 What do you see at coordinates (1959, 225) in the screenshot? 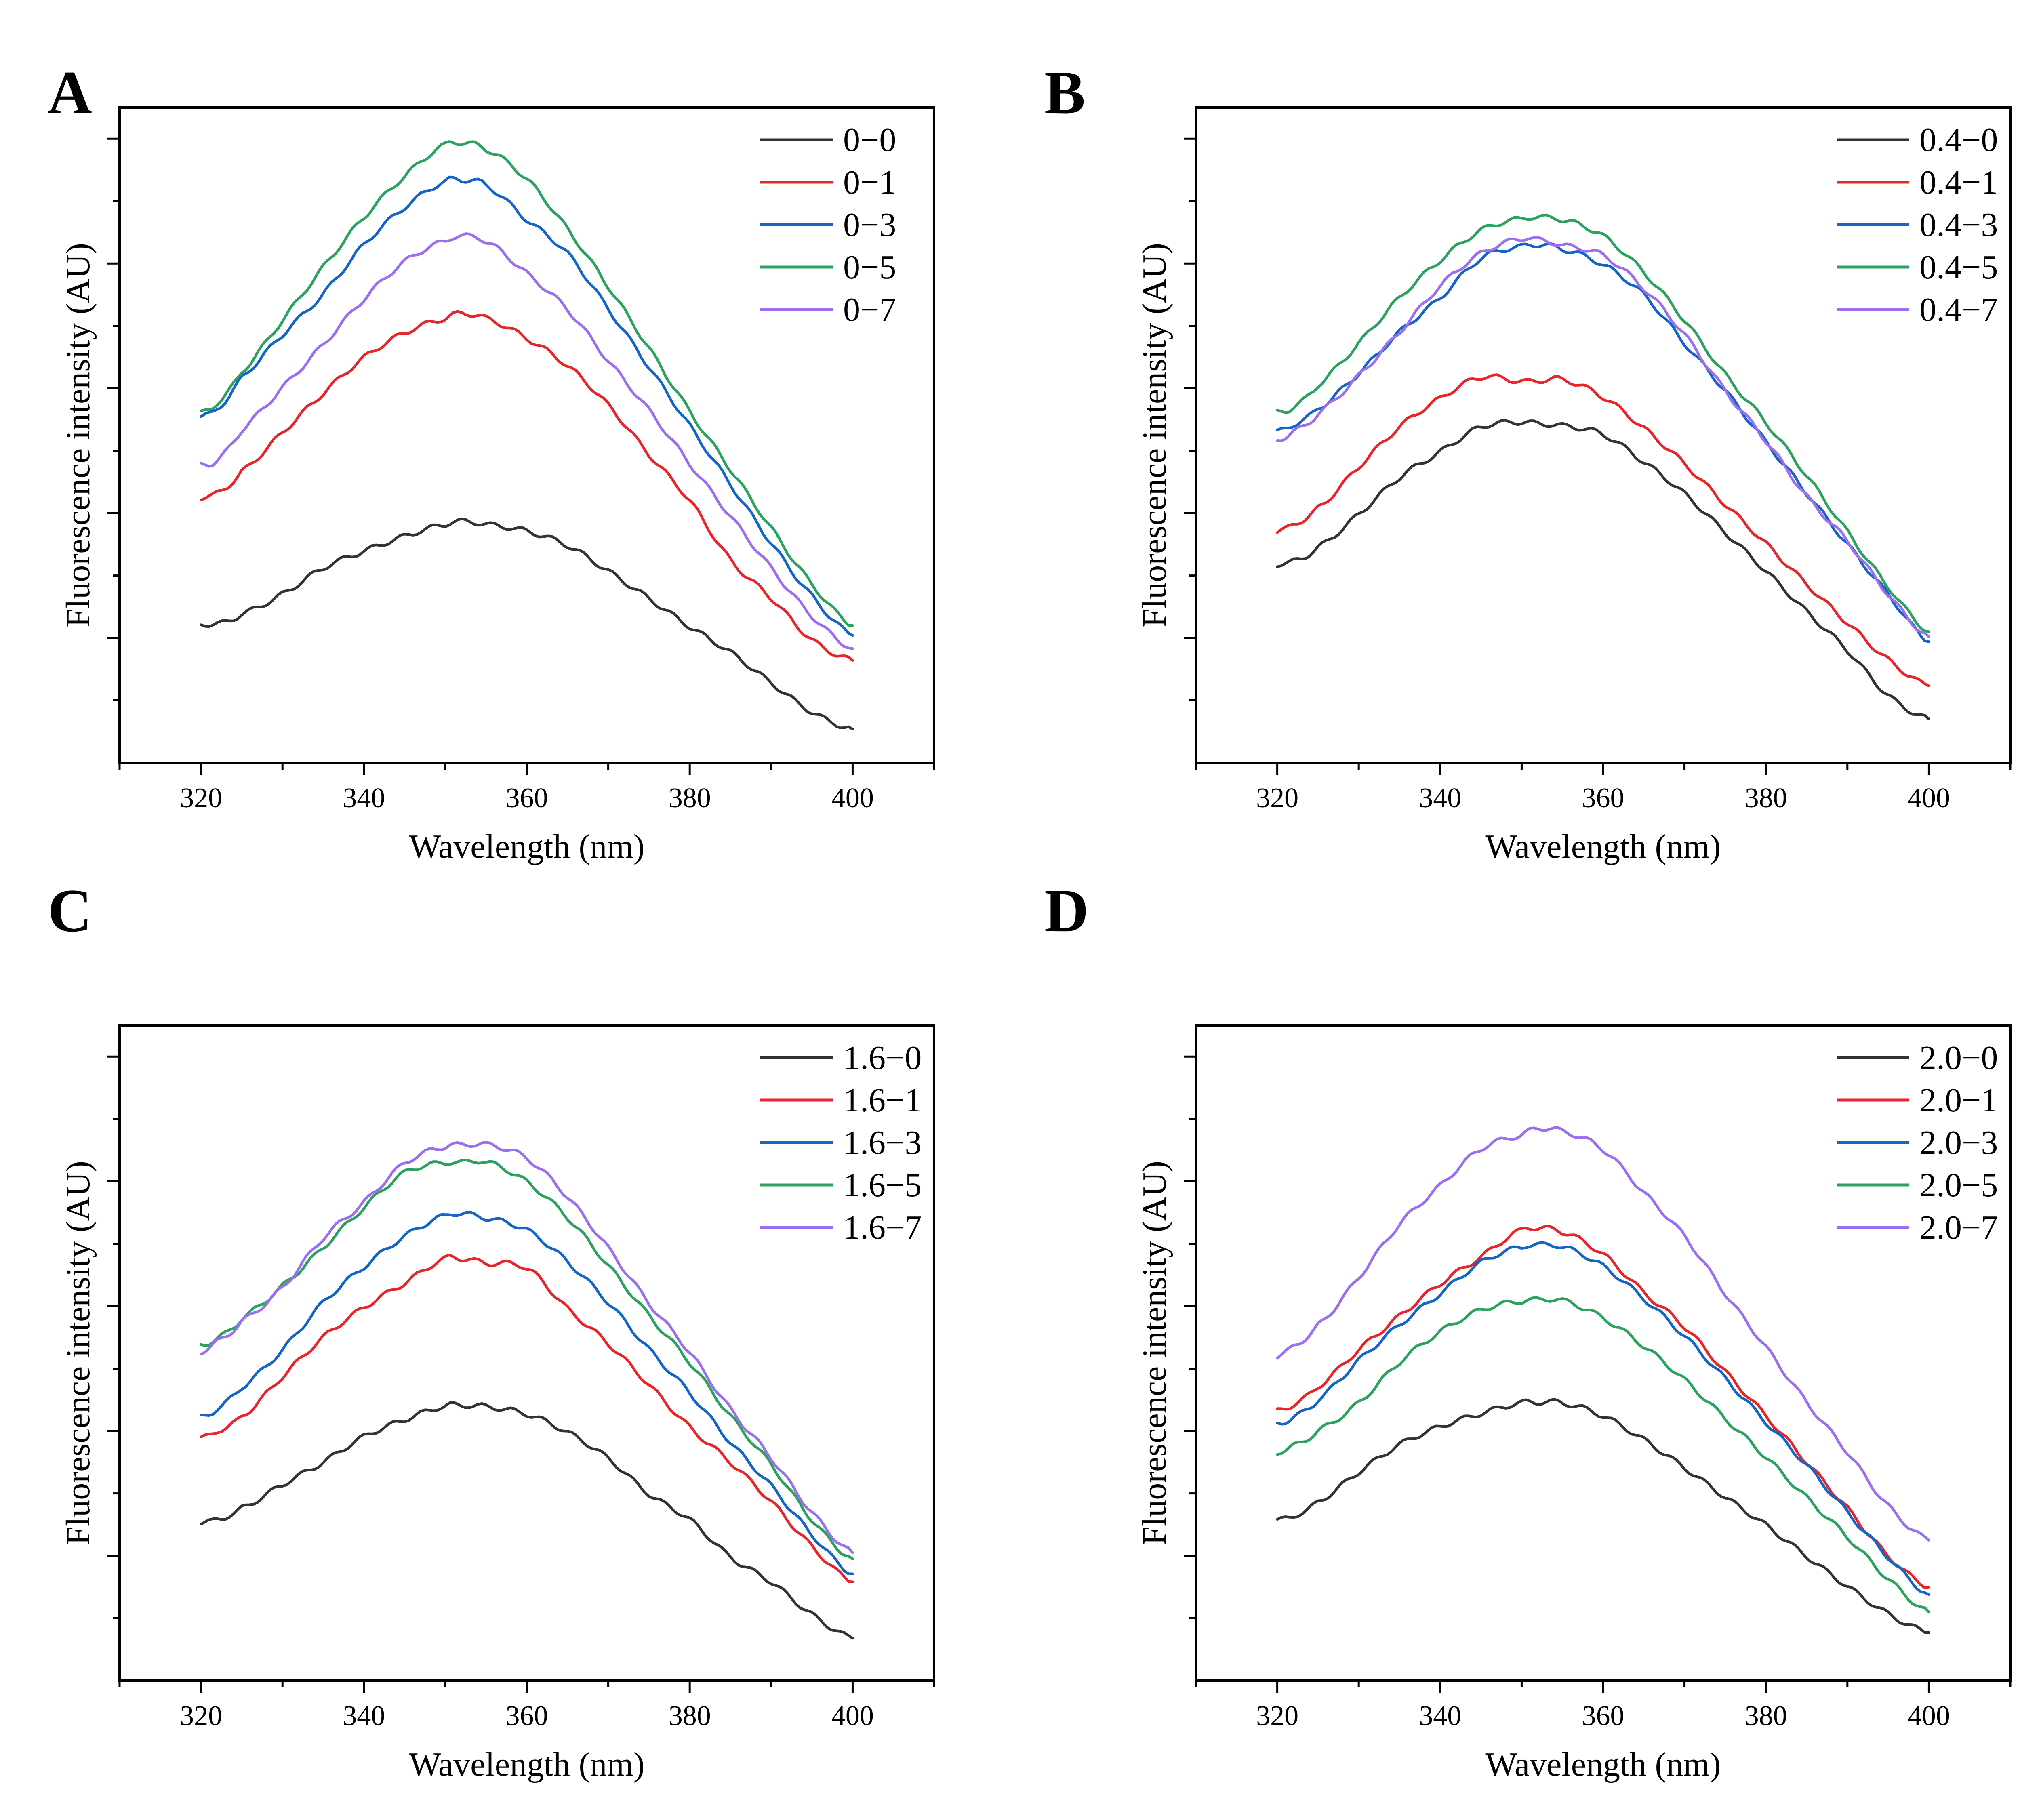
I see `legend-label: 0.4−3` at bounding box center [1959, 225].